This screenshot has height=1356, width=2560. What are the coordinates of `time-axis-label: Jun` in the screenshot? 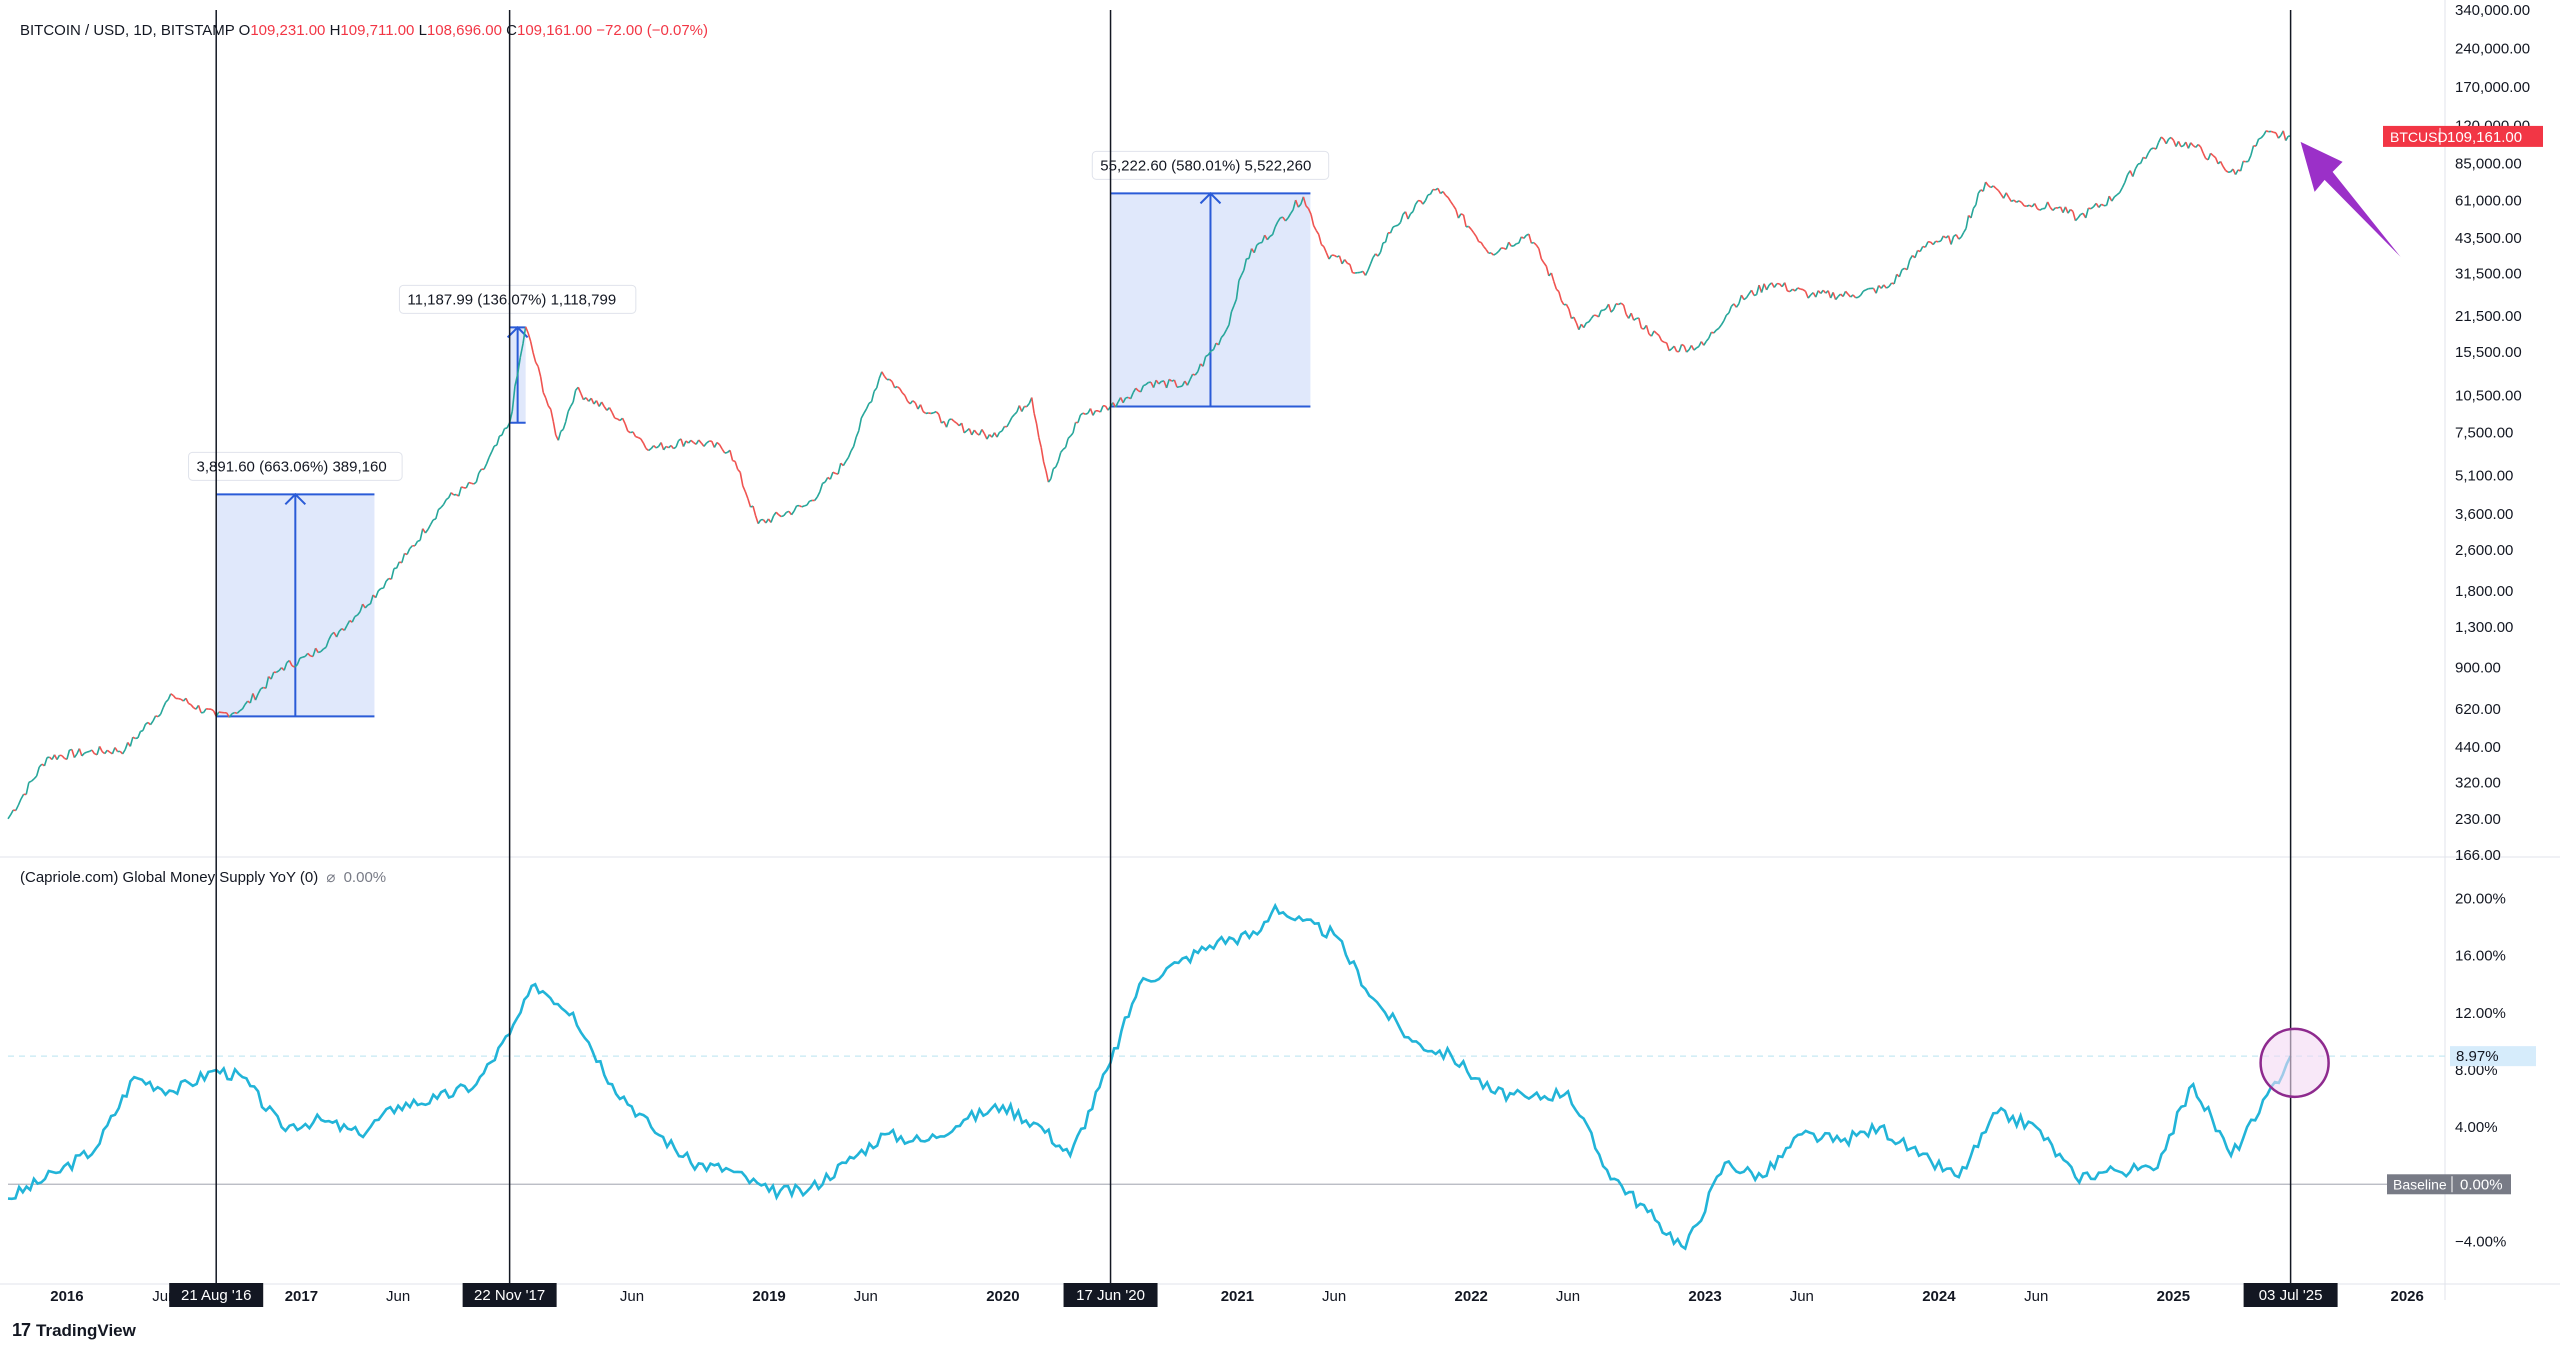 It's located at (2036, 1296).